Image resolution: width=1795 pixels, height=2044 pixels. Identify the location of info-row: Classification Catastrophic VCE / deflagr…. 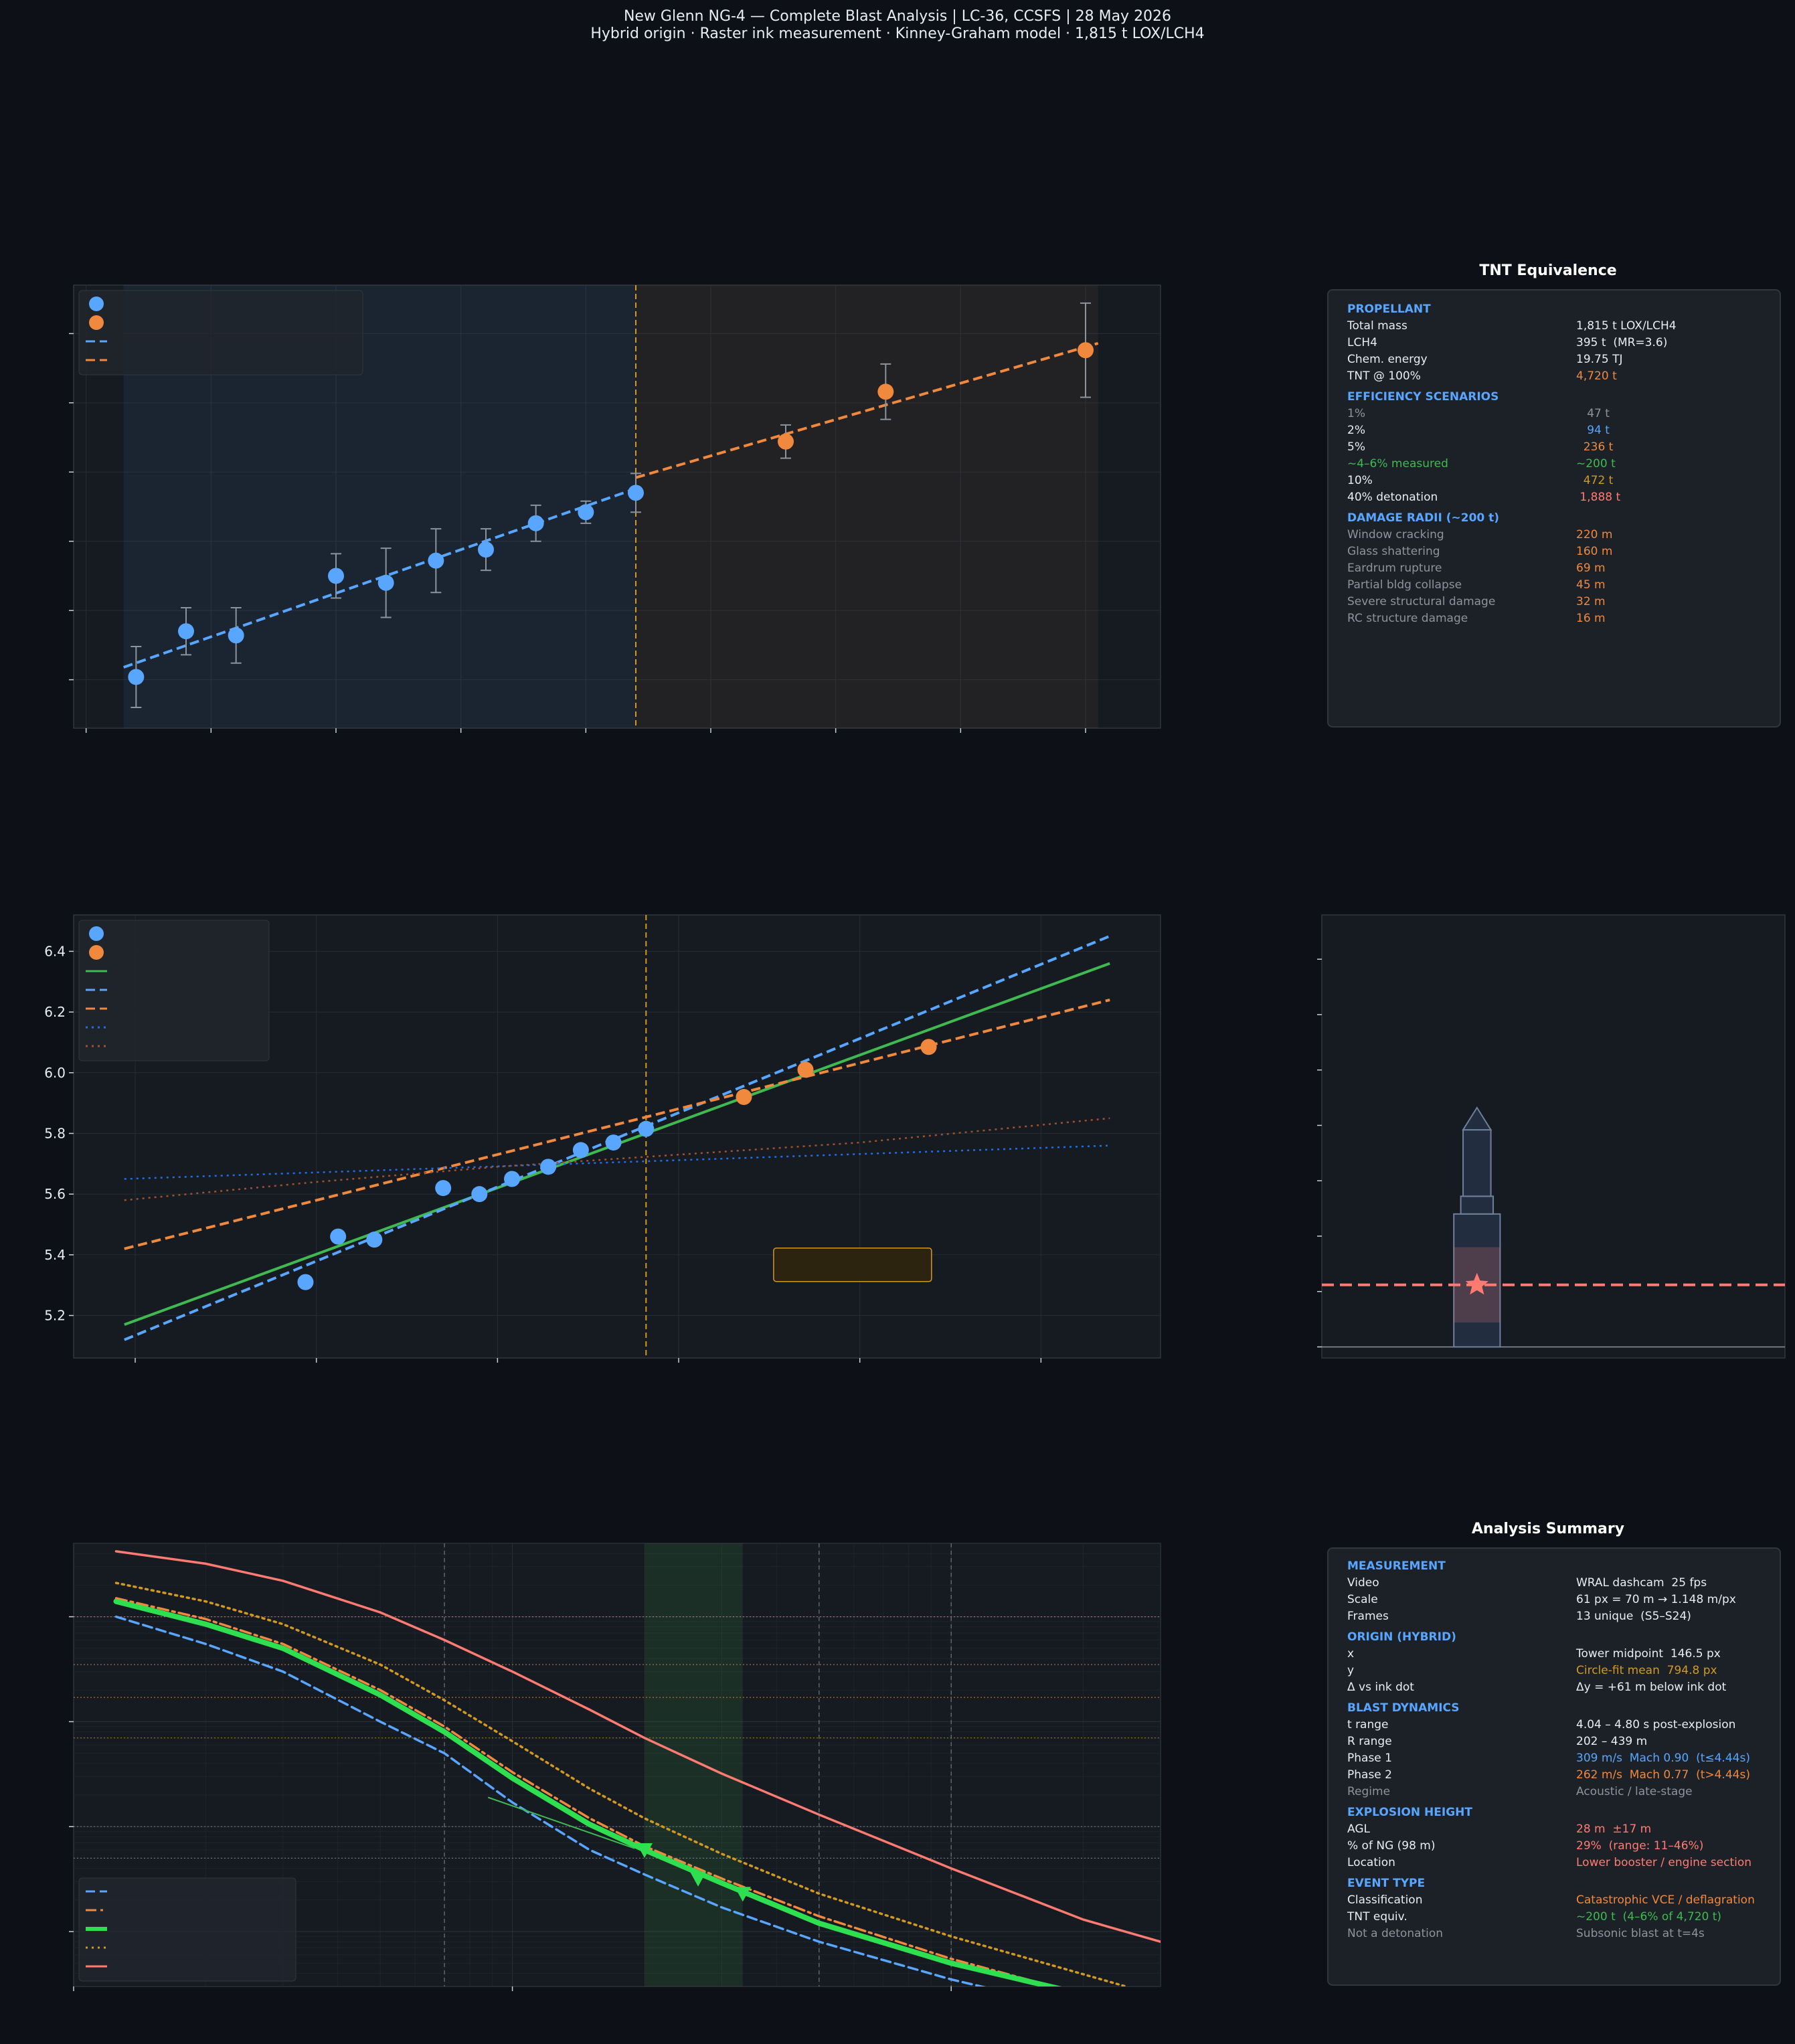
(1563, 1902).